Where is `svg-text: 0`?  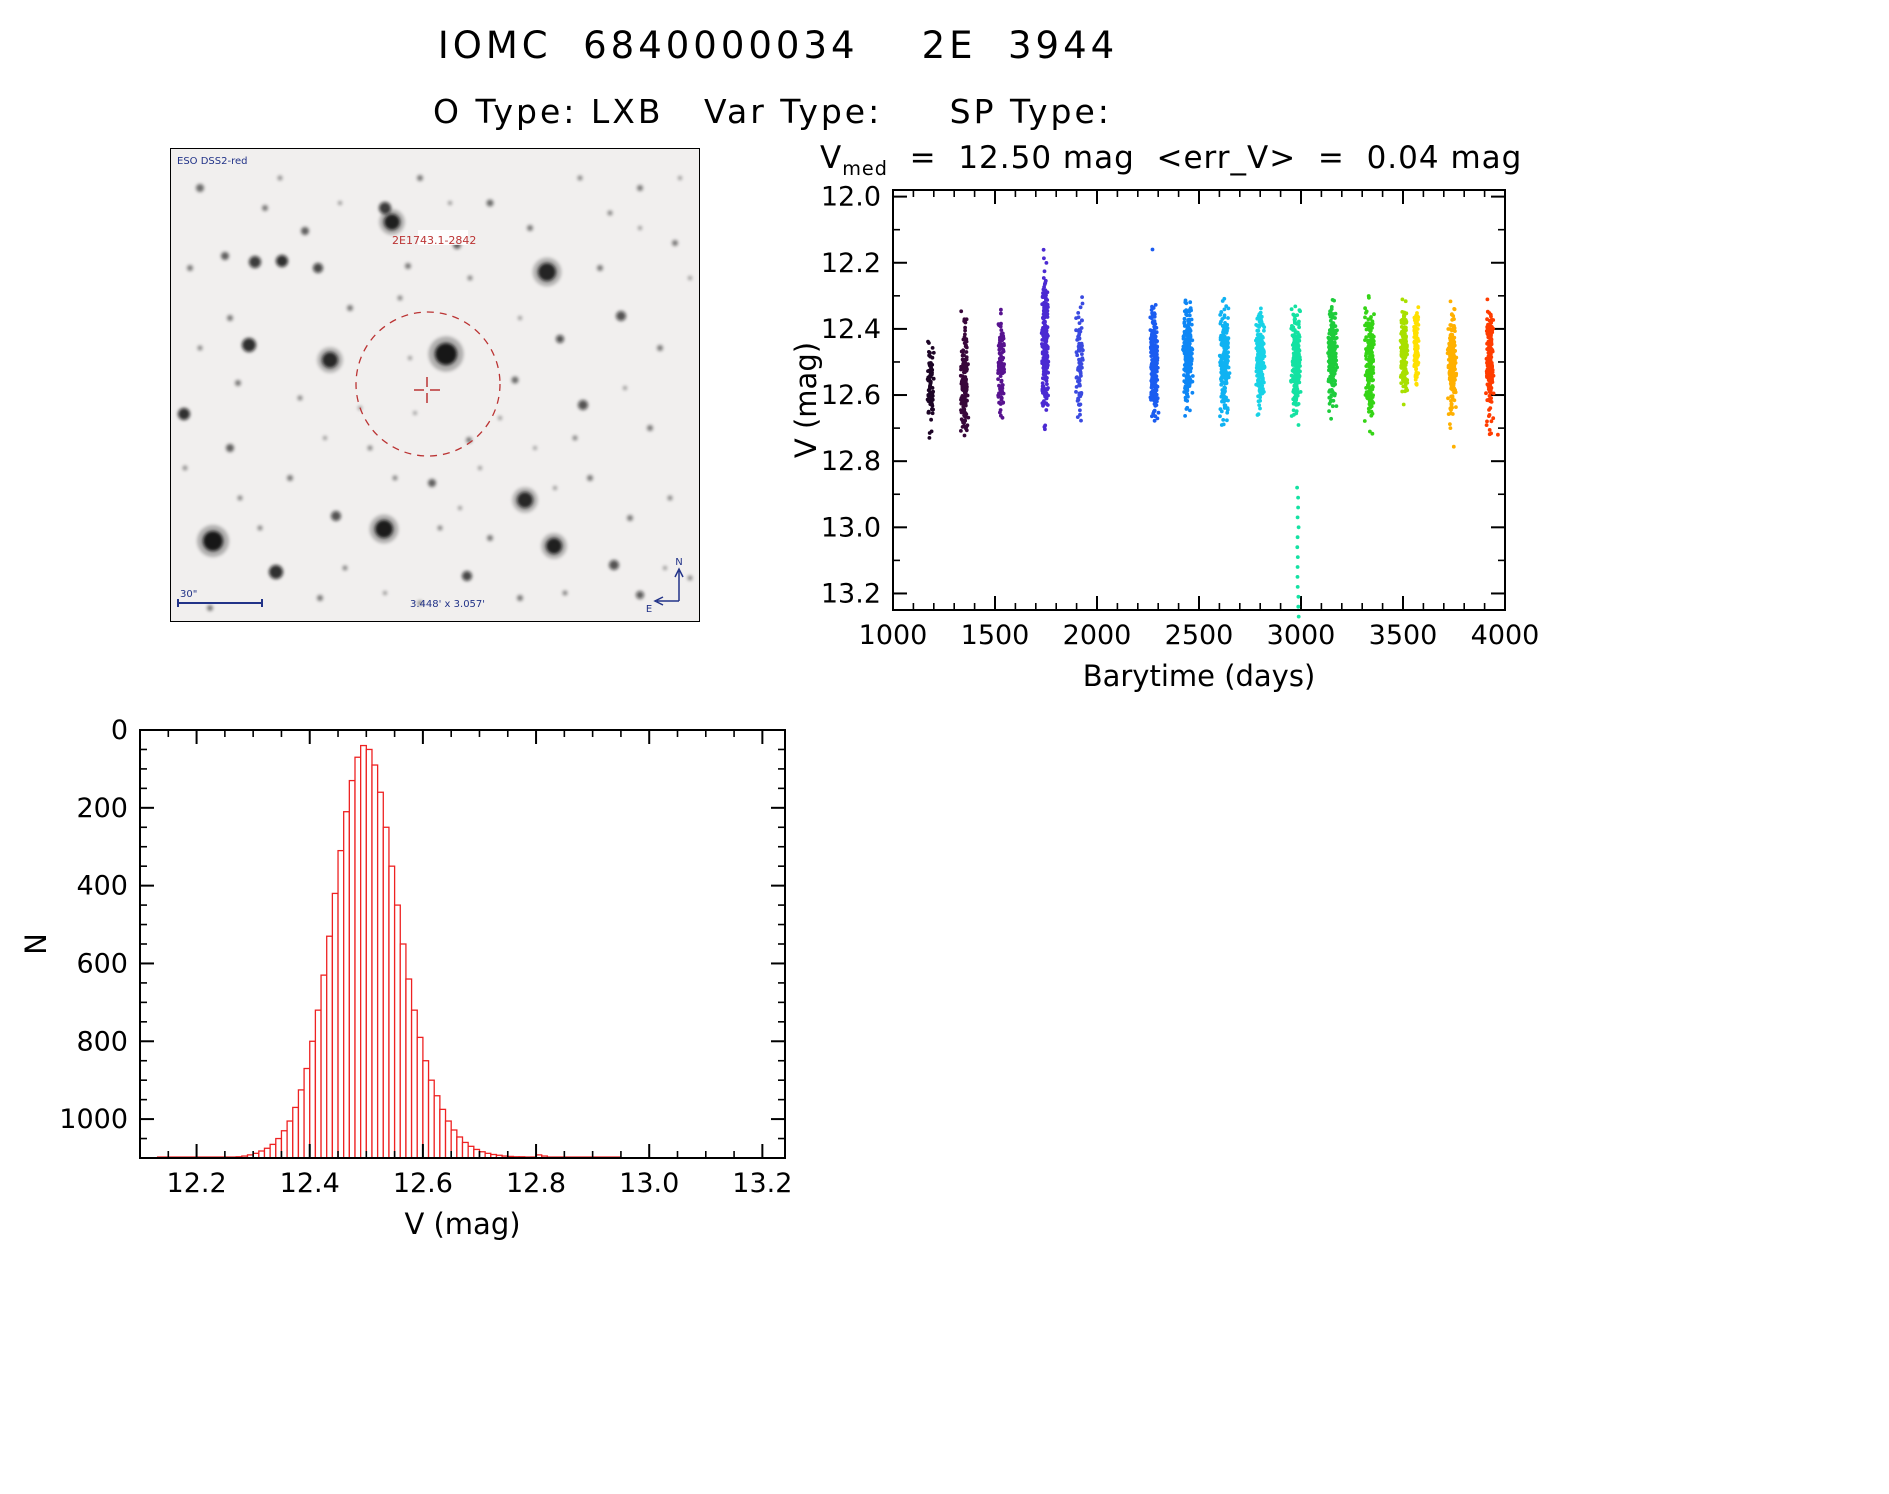 svg-text: 0 is located at coordinates (119, 730).